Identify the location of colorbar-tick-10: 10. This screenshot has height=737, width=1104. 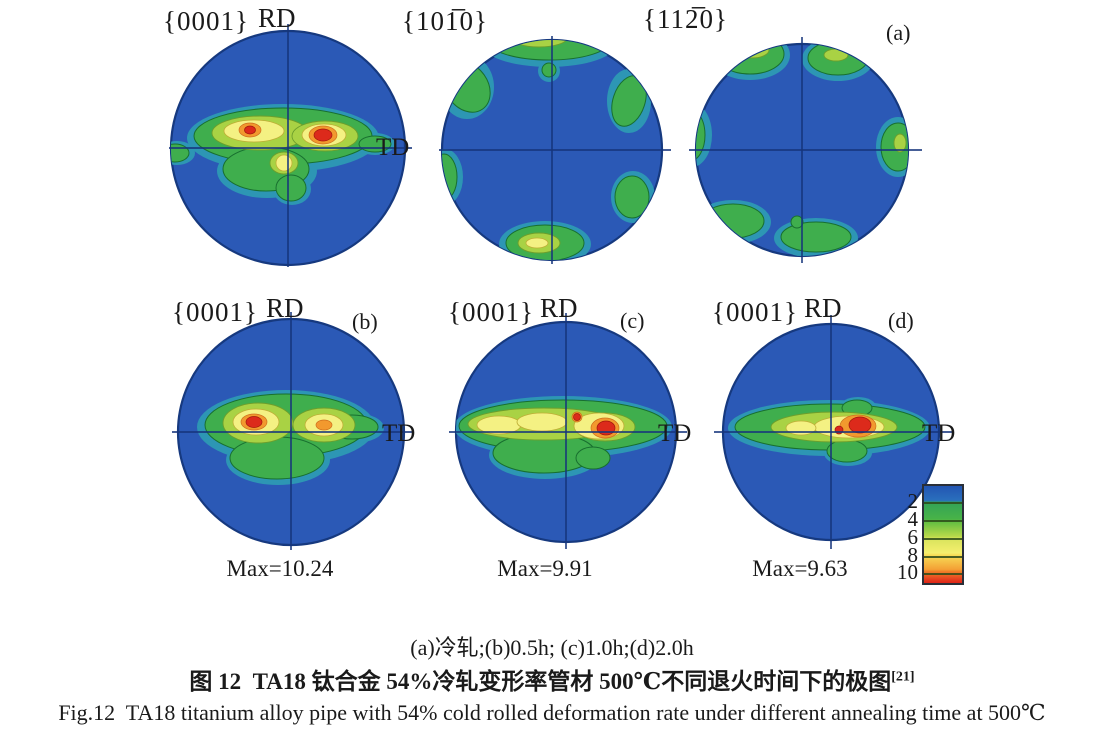
(907, 572).